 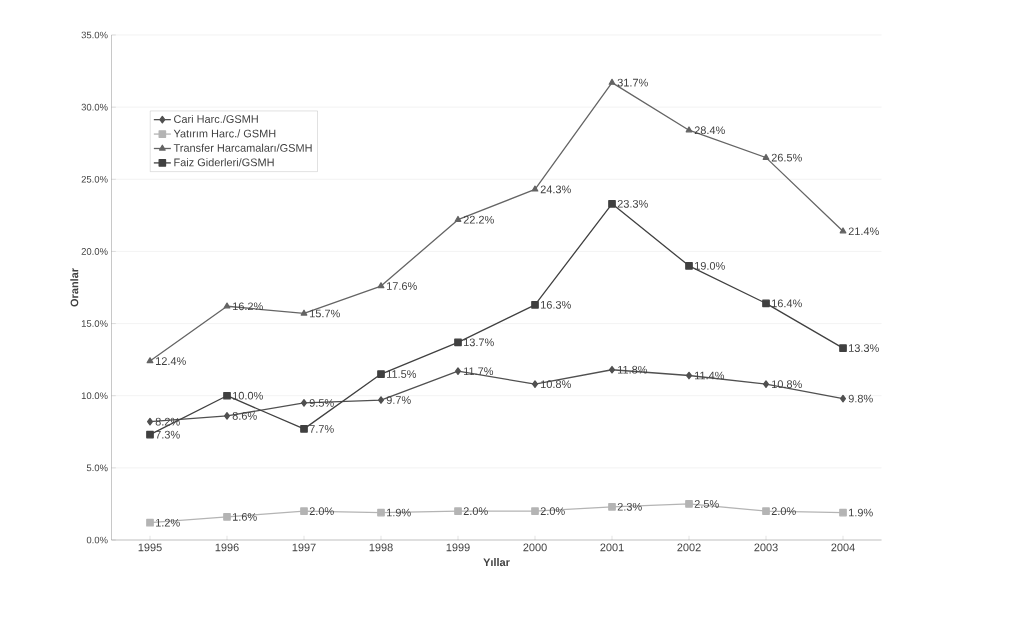 I want to click on data-label: 17.6%, so click(x=402, y=286).